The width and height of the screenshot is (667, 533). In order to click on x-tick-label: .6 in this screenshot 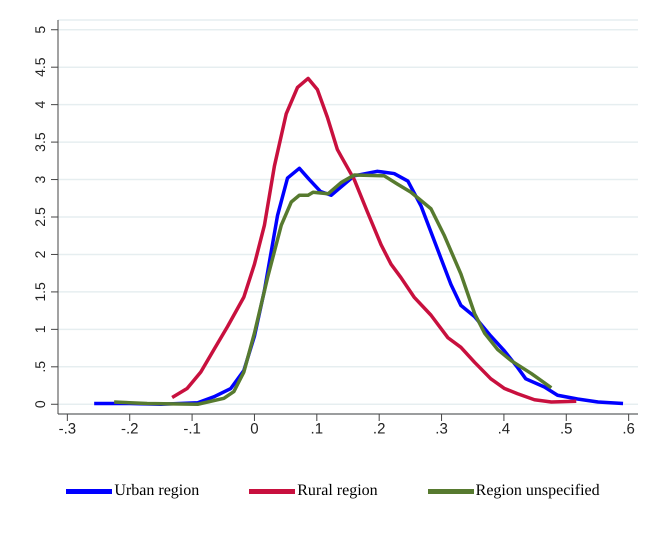, I will do `click(628, 429)`.